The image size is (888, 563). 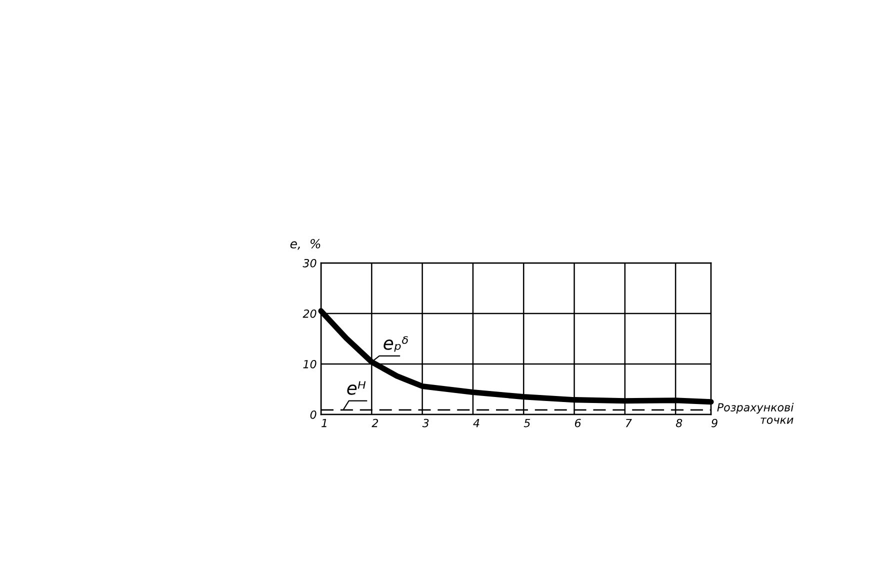 I want to click on series-label: eₚᵟ, so click(x=396, y=344).